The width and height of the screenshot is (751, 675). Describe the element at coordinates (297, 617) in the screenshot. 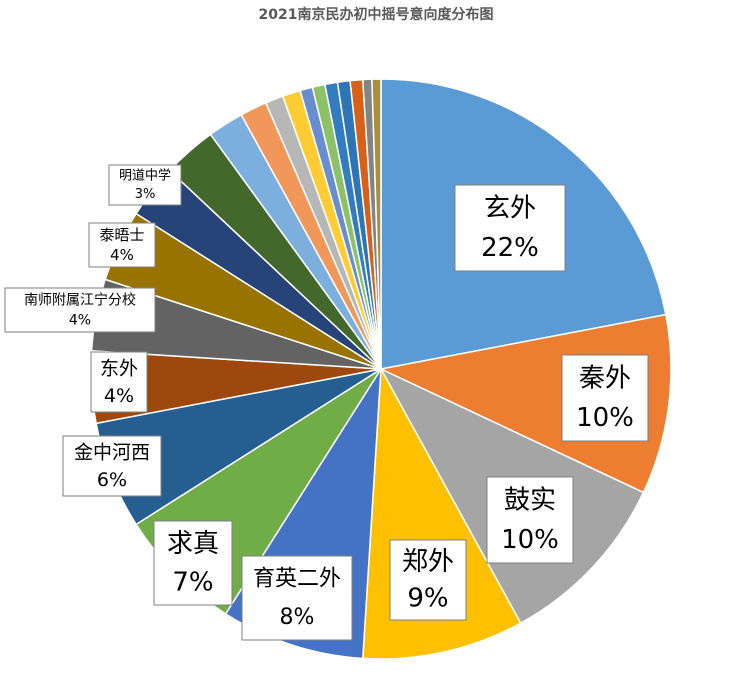

I see `label-value: 8%` at that location.